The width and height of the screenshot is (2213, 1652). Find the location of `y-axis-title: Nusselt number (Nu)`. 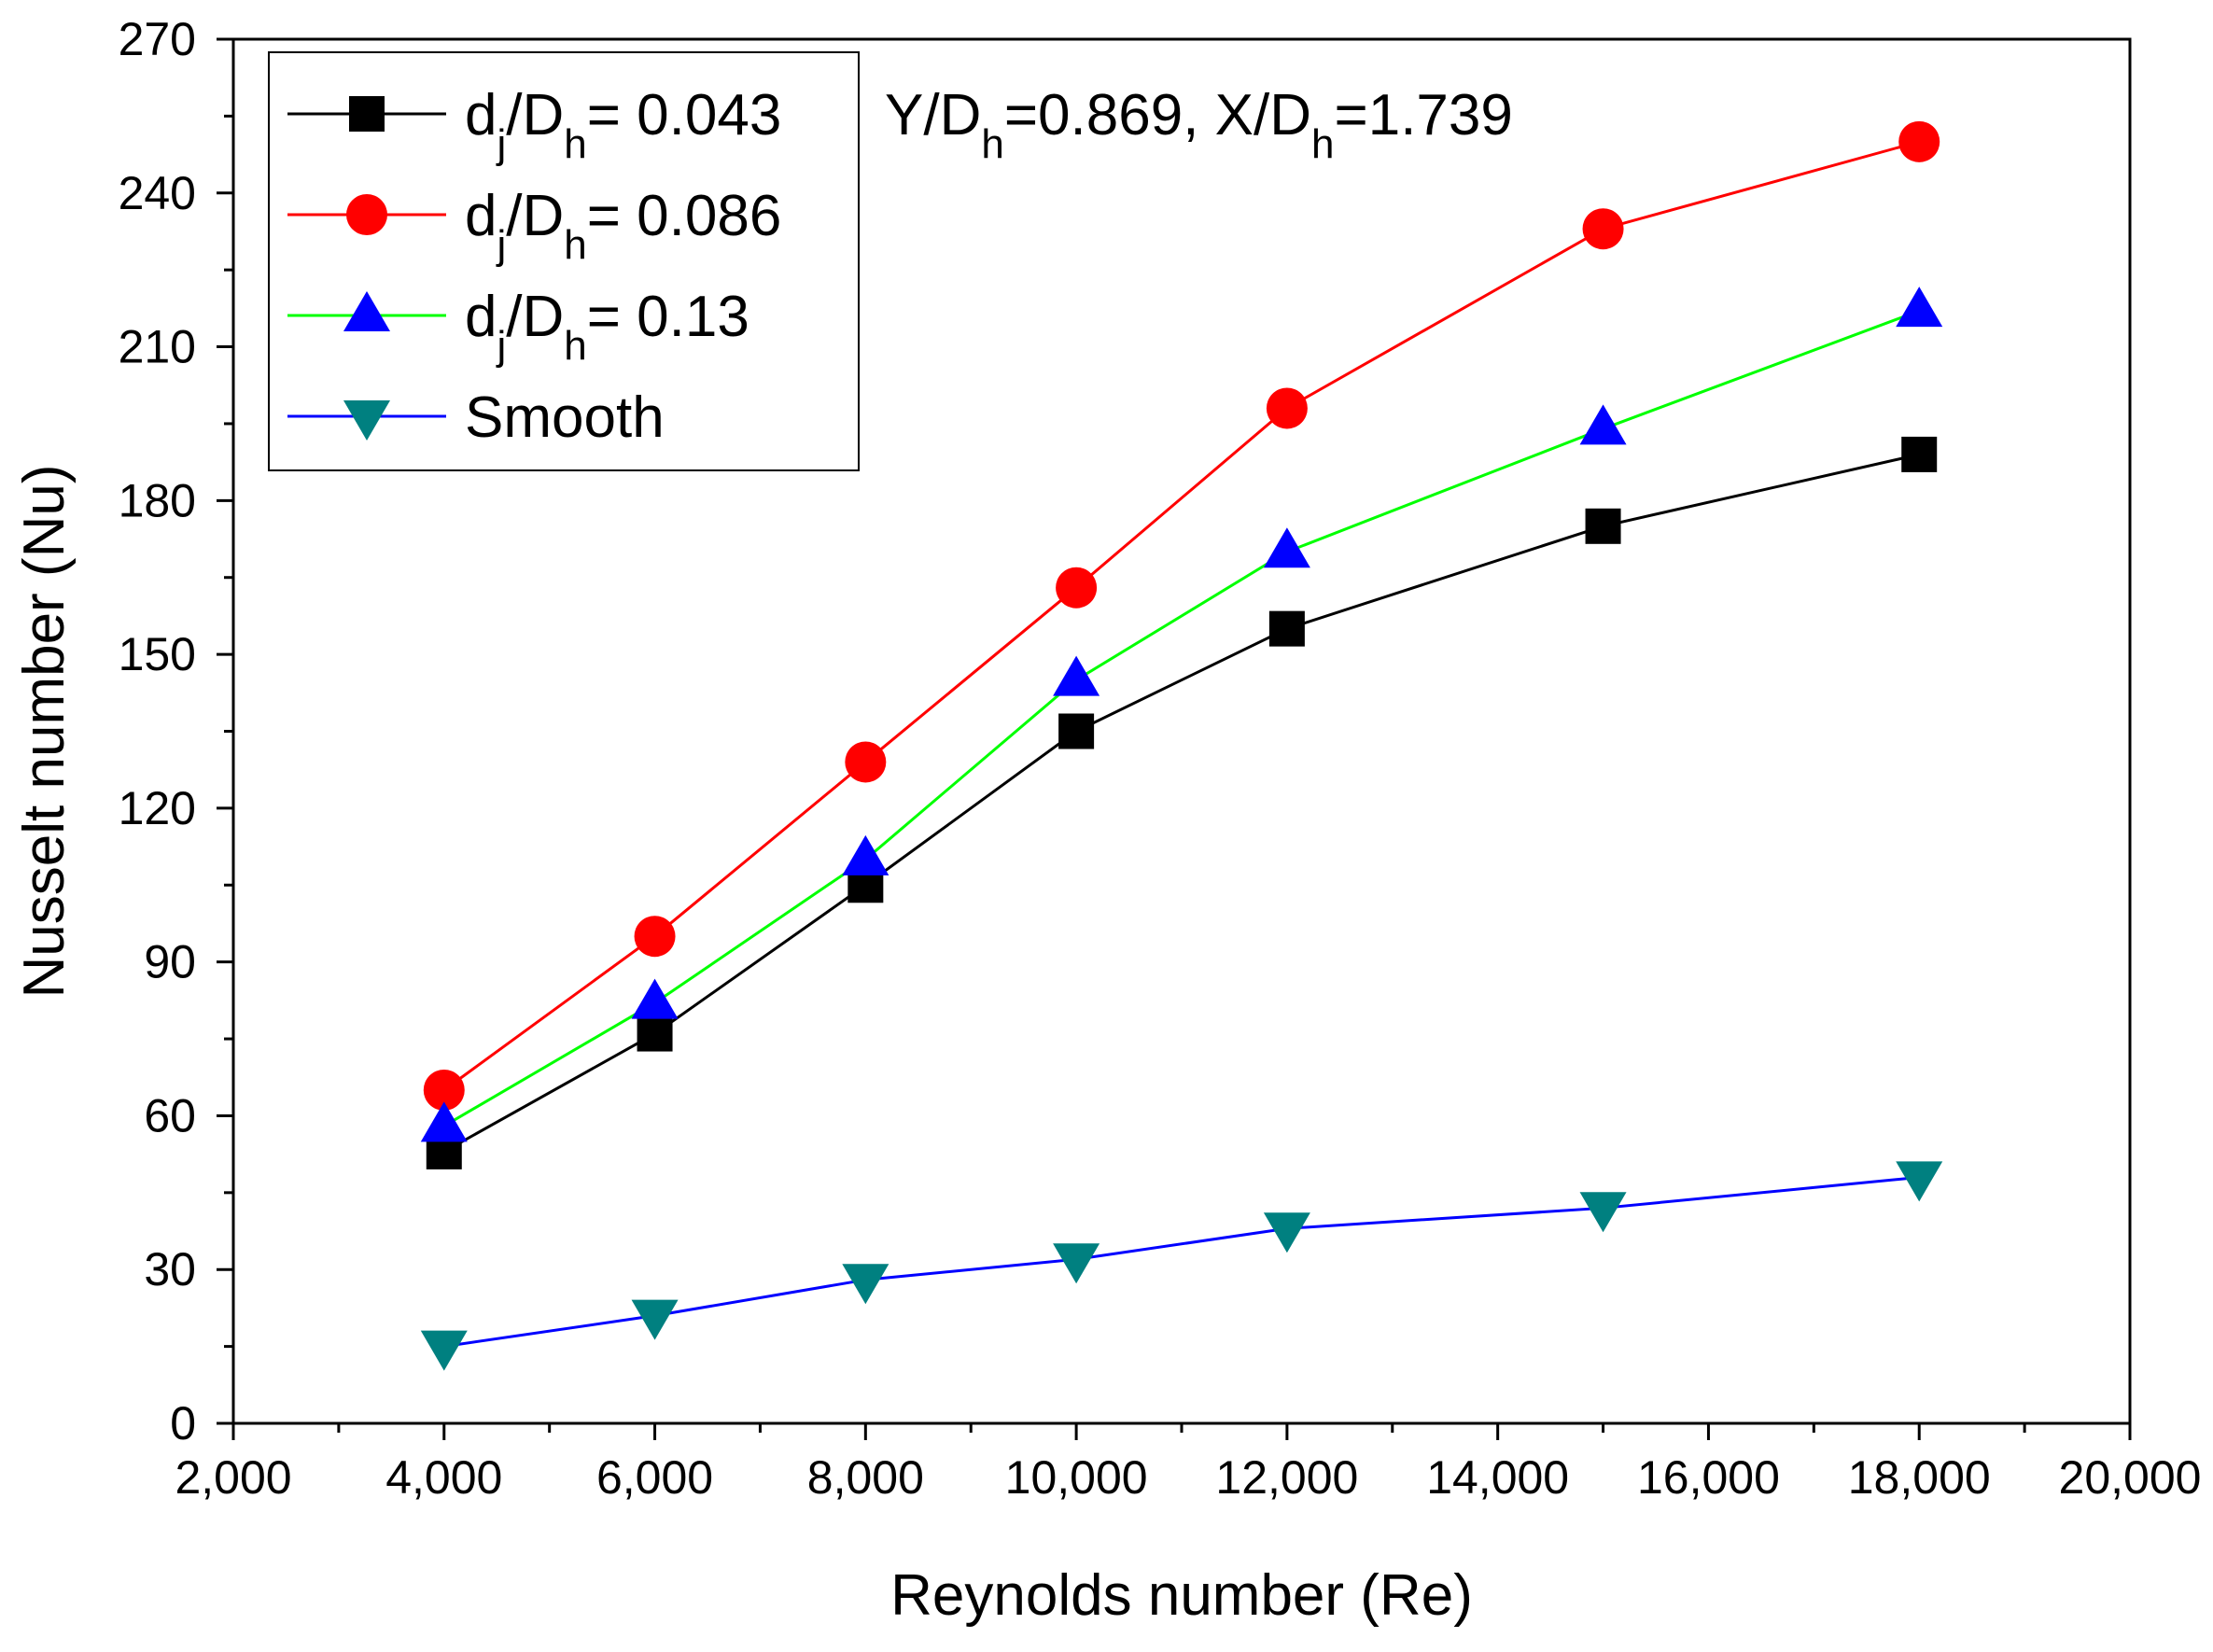

y-axis-title: Nusselt number (Nu) is located at coordinates (44, 732).